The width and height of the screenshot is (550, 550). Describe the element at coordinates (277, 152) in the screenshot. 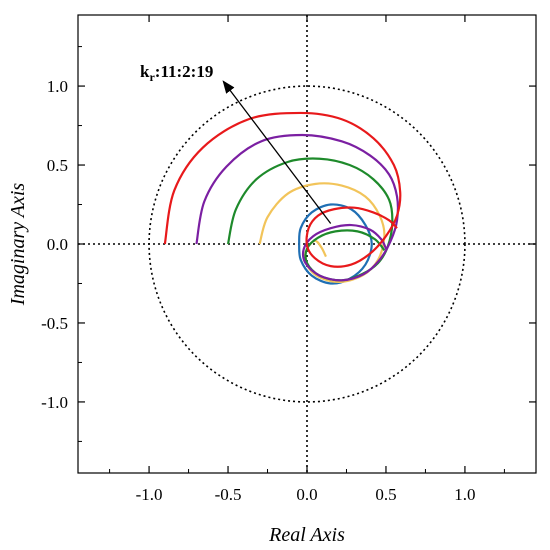

I see `annotation-arrow` at that location.